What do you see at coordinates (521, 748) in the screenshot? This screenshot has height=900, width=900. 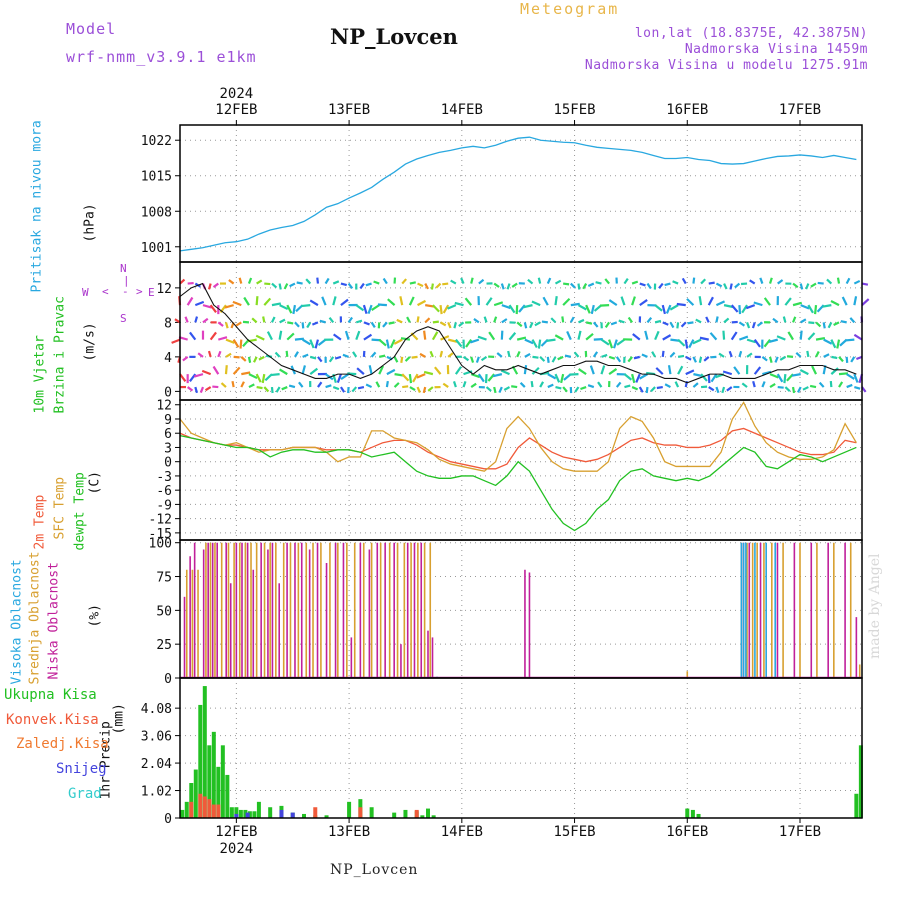 I see `panel-frame` at bounding box center [521, 748].